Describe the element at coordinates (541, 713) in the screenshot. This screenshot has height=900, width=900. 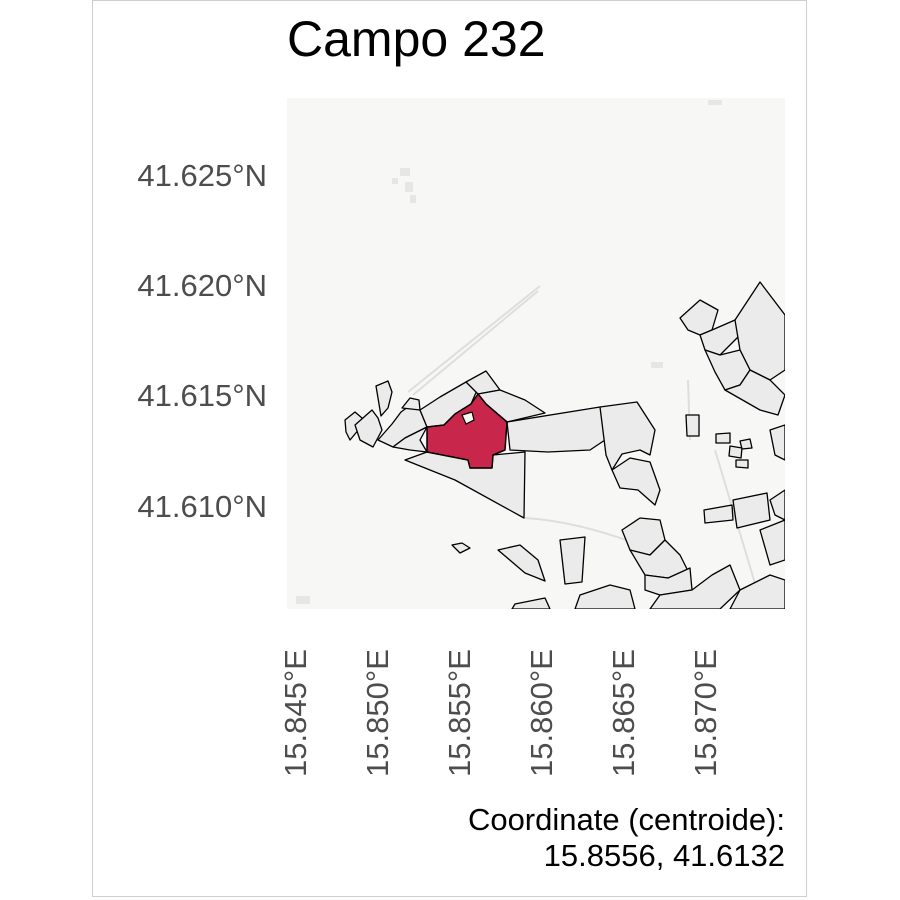
I see `x-tick-label: 15.860°E` at that location.